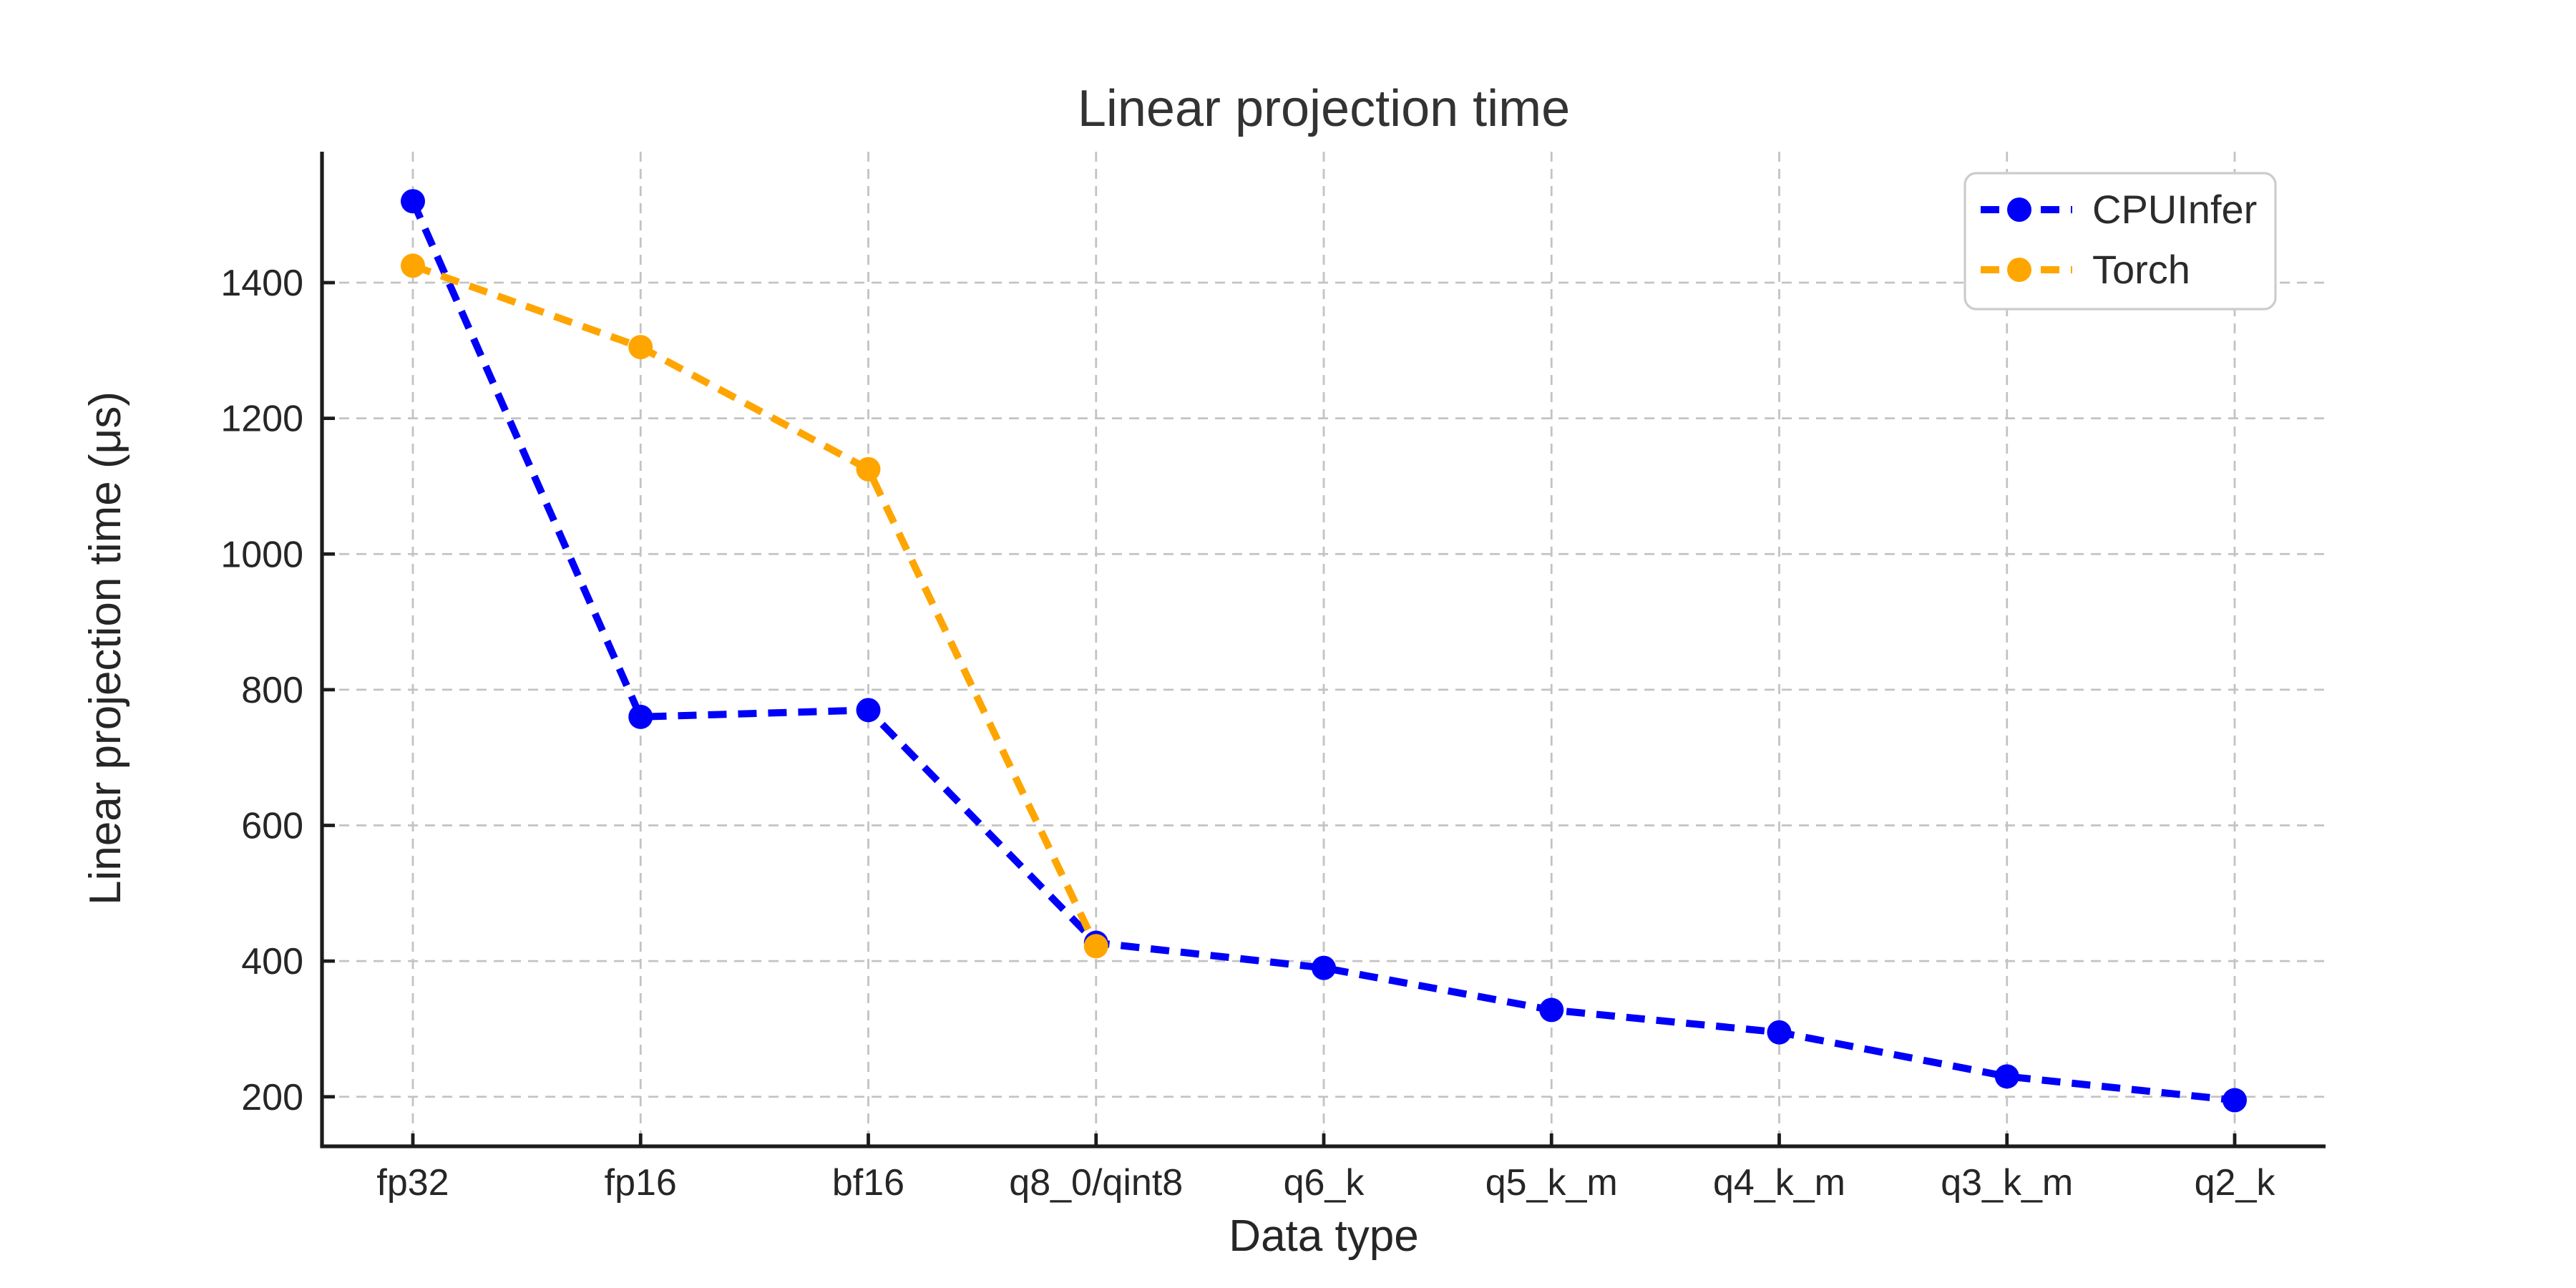  Describe the element at coordinates (2007, 1183) in the screenshot. I see `x-tick-label: q3_k_m` at that location.